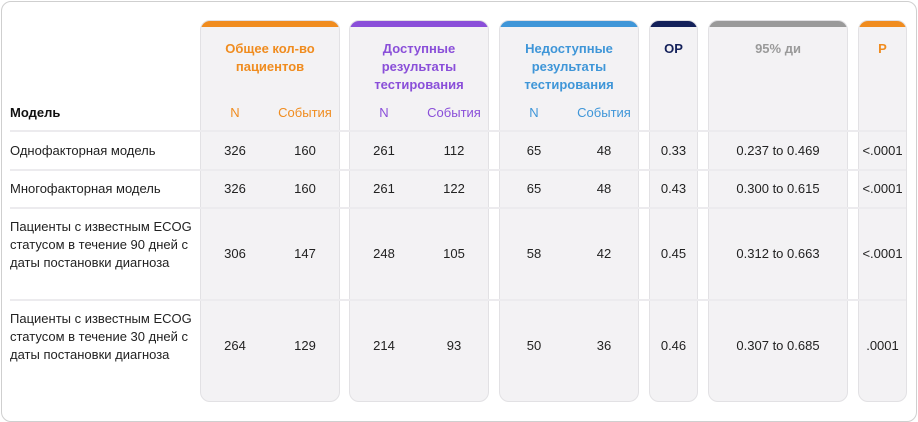  I want to click on available-events-cell: 122, so click(454, 188).